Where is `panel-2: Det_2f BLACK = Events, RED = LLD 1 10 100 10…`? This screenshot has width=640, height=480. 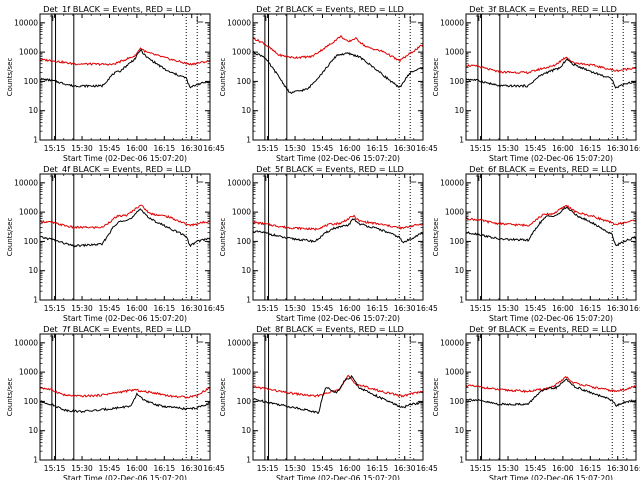
panel-2: Det_2f BLACK = Events, RED = LLD 1 10 100 10… is located at coordinates (328, 83).